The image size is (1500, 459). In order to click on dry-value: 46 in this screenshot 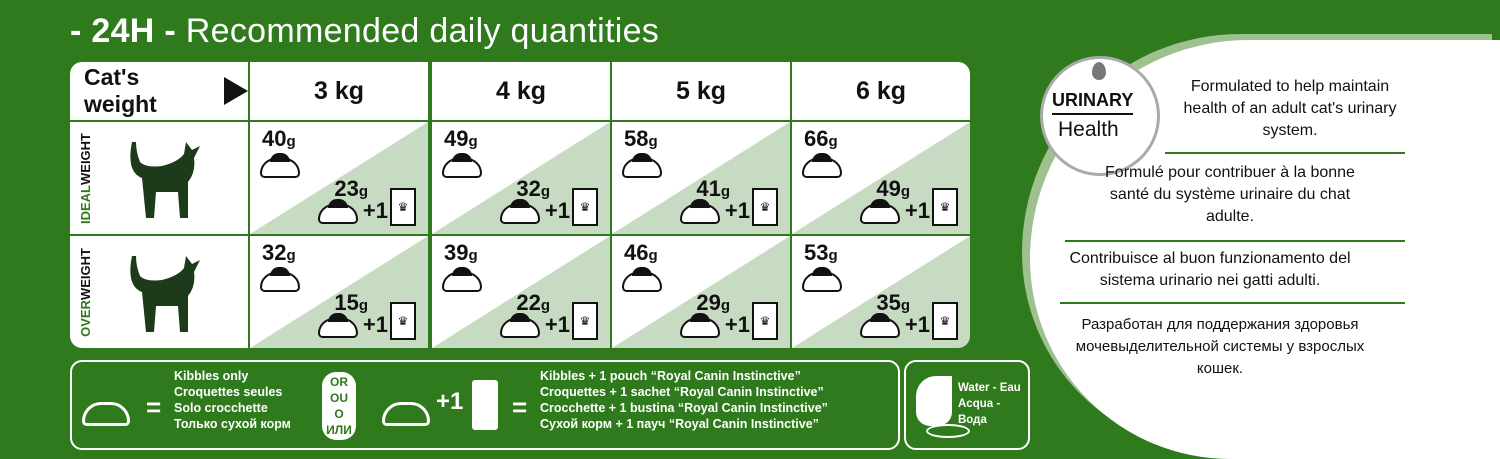, I will do `click(636, 252)`.